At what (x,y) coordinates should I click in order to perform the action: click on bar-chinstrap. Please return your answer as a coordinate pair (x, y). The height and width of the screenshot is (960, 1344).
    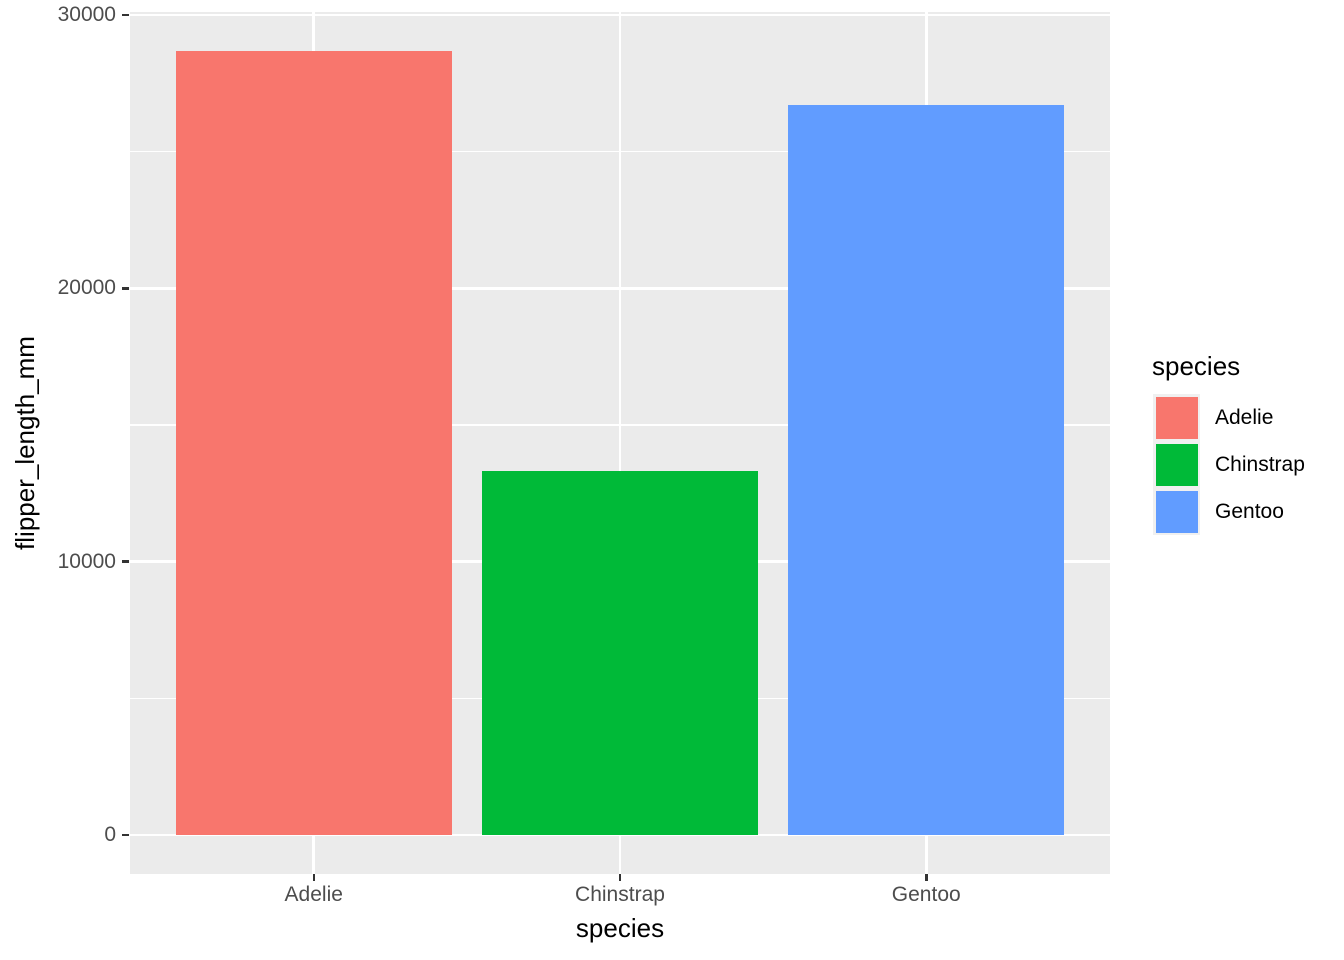
    Looking at the image, I should click on (620, 653).